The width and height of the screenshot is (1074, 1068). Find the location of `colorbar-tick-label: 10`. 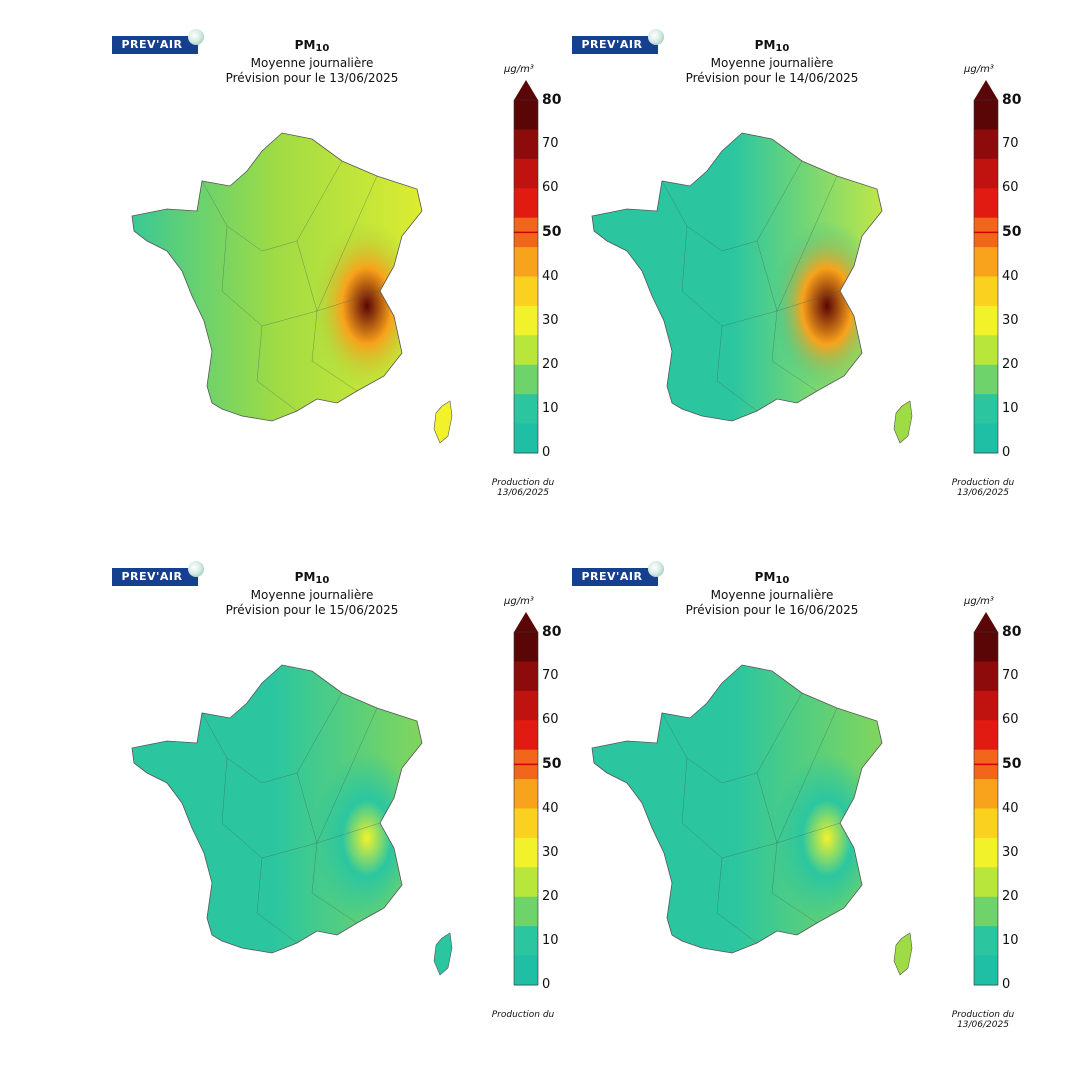

colorbar-tick-label: 10 is located at coordinates (1010, 408).